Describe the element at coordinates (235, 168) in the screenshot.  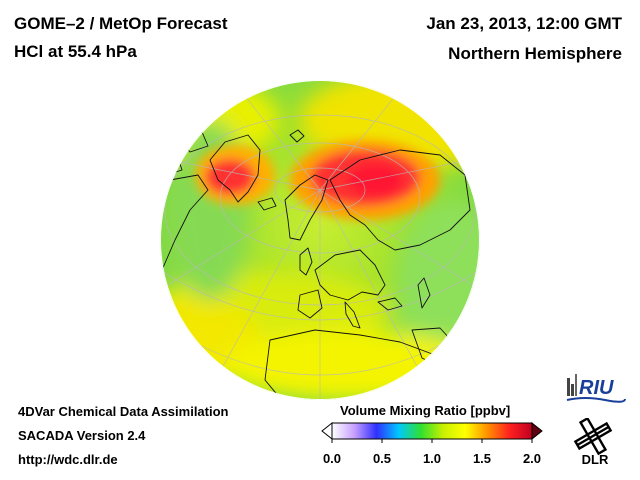
I see `greenland-coastline` at that location.